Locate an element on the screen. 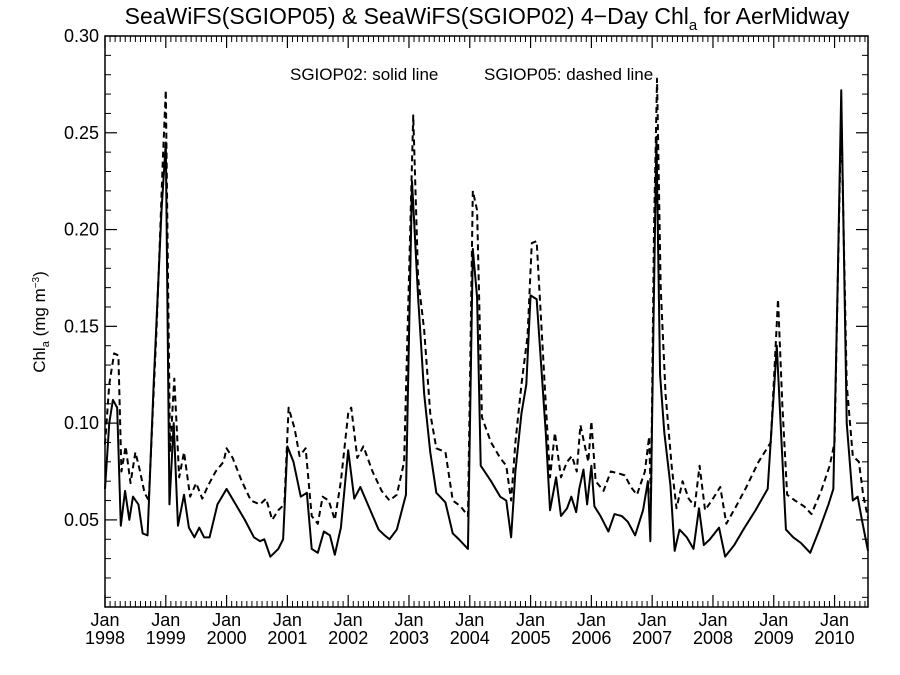  y-tick-label: 0.30 is located at coordinates (81, 36).